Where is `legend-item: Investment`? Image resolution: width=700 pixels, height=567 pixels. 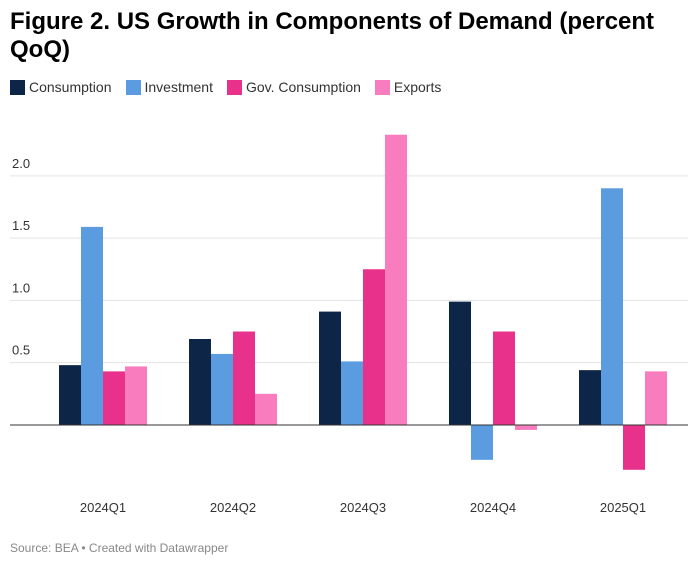 legend-item: Investment is located at coordinates (169, 87).